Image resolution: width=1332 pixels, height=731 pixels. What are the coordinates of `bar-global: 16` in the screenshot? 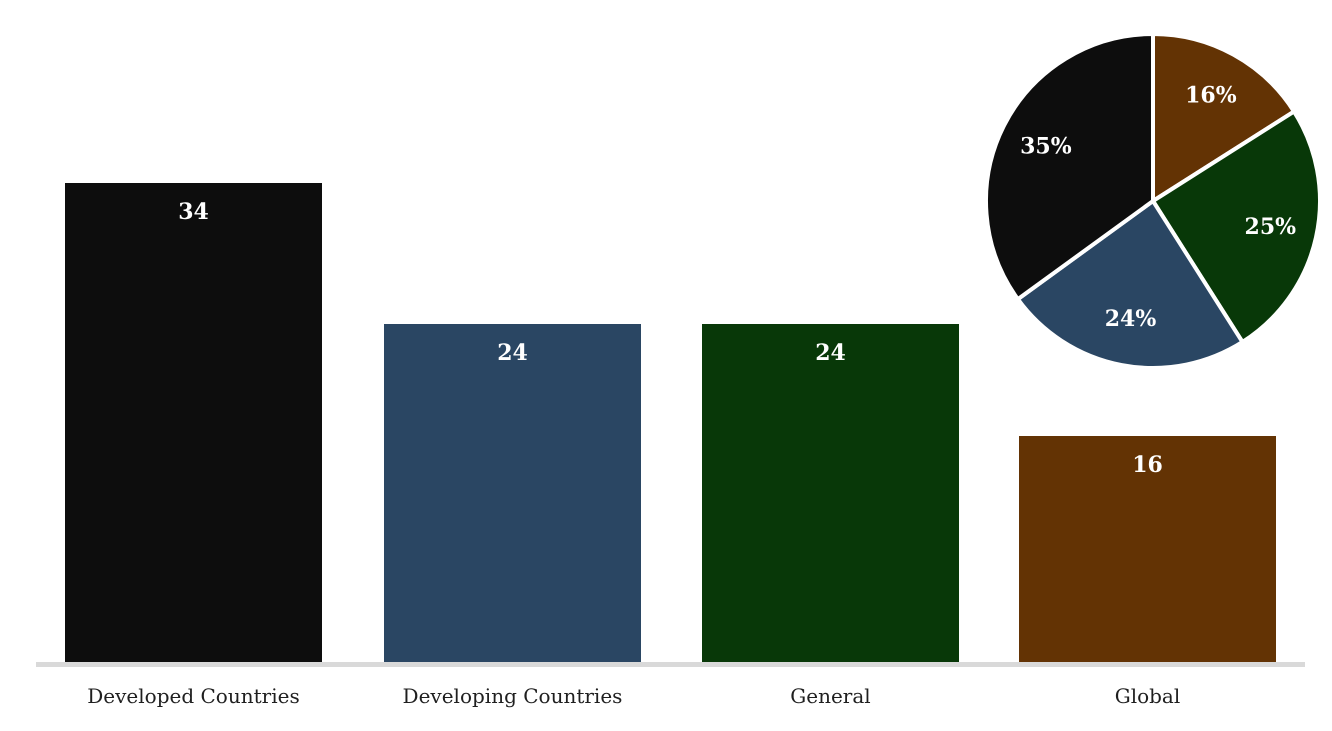 It's located at (1147, 549).